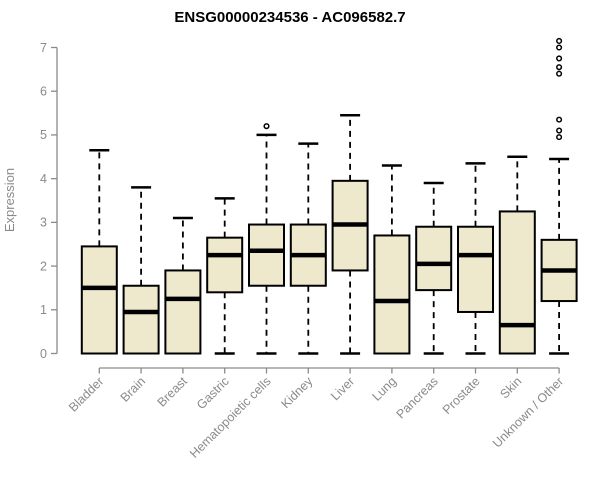 The width and height of the screenshot is (600, 500). What do you see at coordinates (43, 48) in the screenshot?
I see `y-tick-label: 7` at bounding box center [43, 48].